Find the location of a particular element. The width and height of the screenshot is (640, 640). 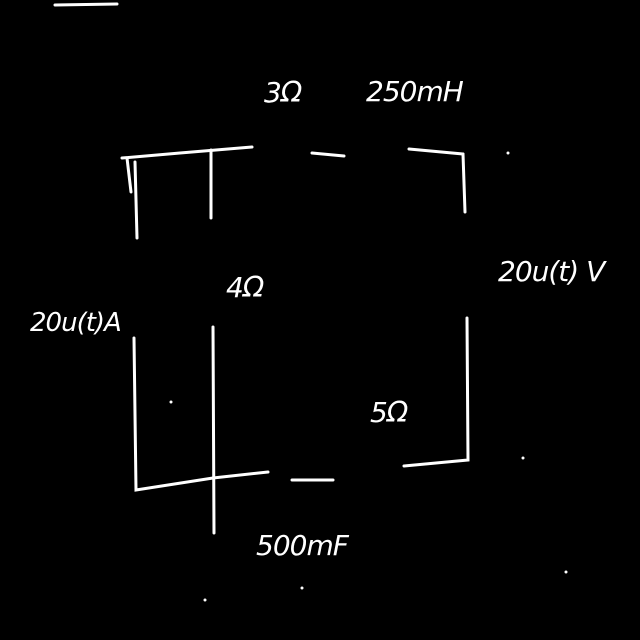

label-voltage-source: 20u(t) V is located at coordinates (552, 271).